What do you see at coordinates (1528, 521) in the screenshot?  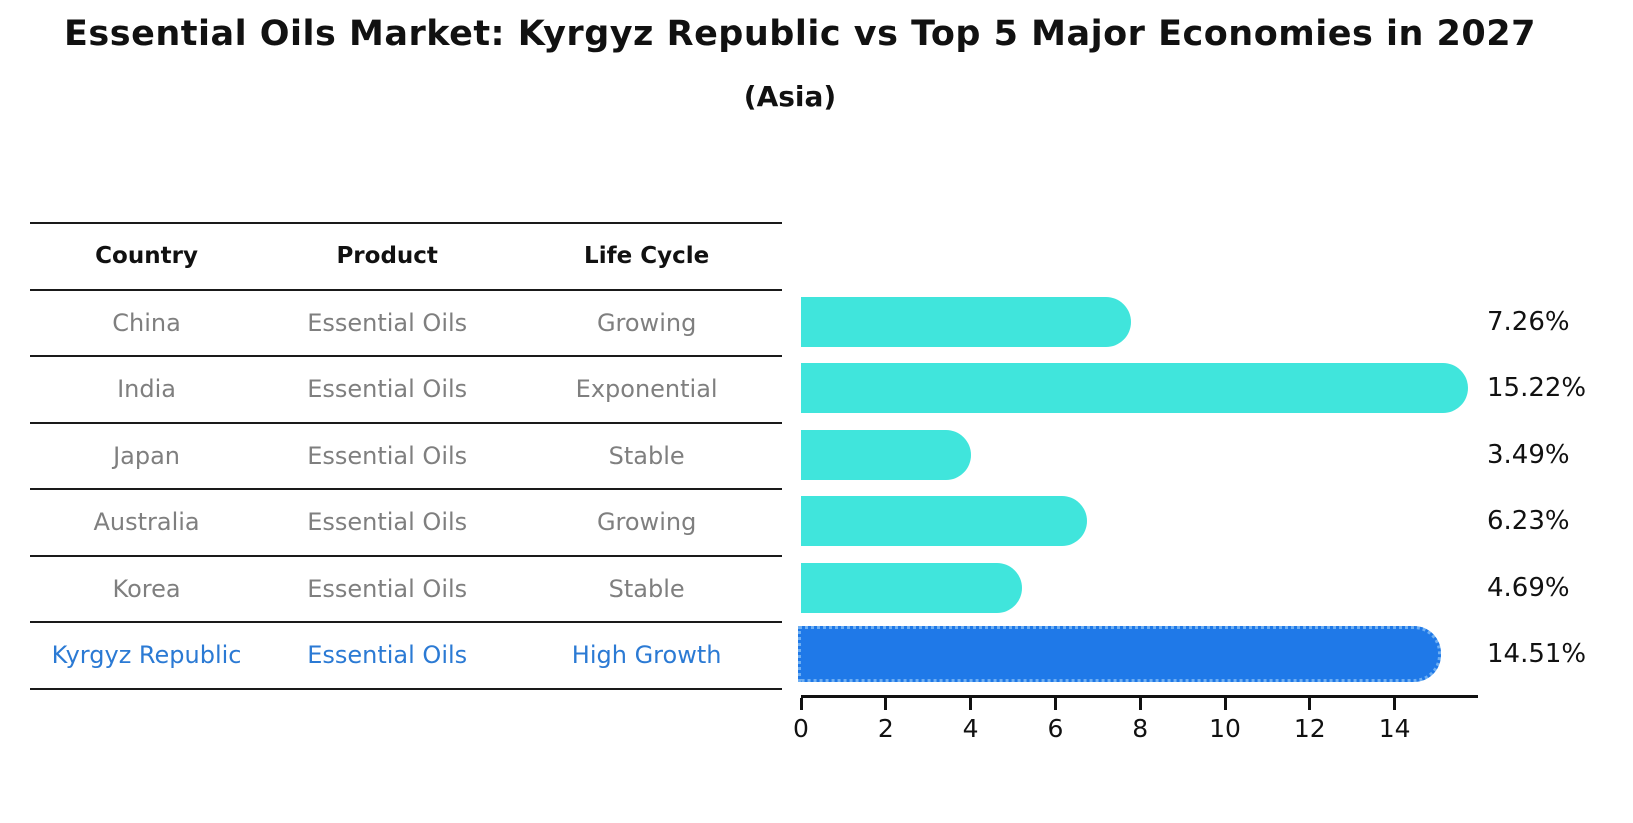 I see `value-label: 6.23%` at bounding box center [1528, 521].